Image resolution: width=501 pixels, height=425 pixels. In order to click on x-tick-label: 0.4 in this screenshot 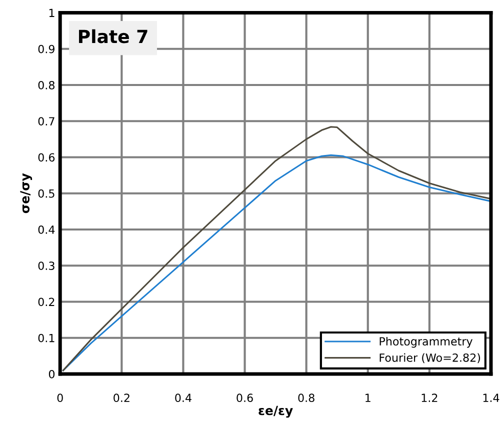, I will do `click(183, 398)`.